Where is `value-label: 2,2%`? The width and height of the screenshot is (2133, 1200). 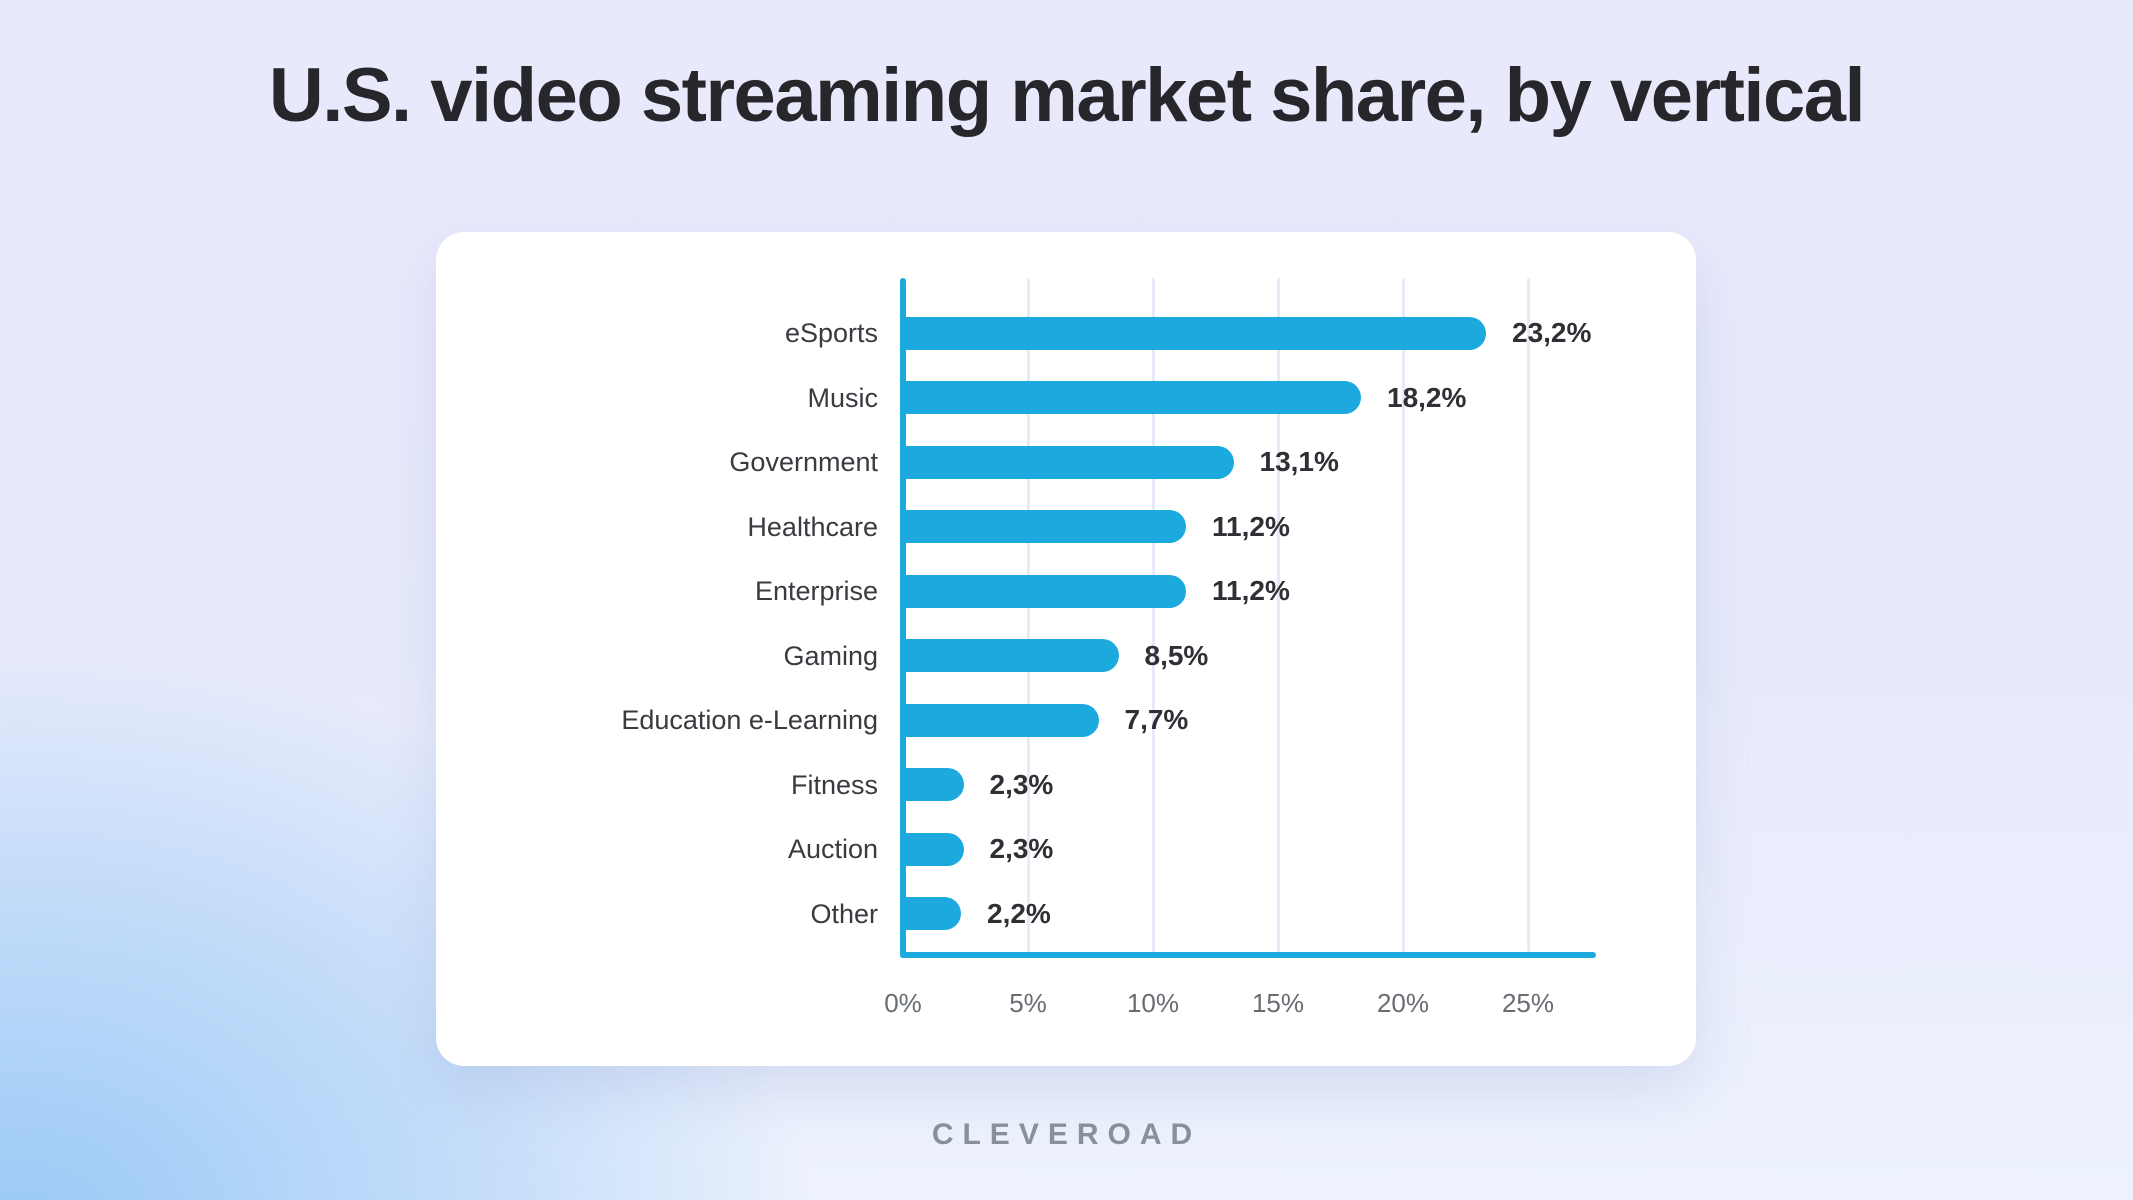 value-label: 2,2% is located at coordinates (1019, 913).